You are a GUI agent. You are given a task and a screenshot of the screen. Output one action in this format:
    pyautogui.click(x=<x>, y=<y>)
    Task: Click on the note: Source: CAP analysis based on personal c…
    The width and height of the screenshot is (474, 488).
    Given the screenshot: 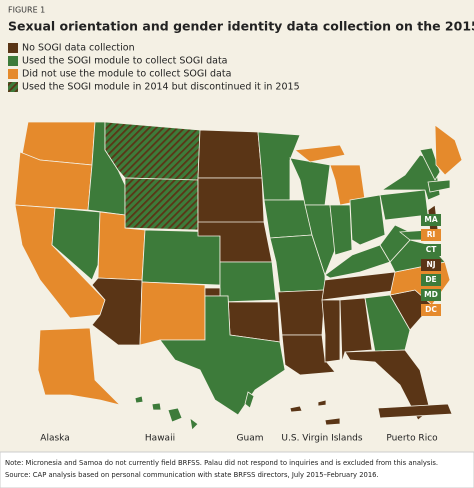 What is the action you would take?
    pyautogui.click(x=192, y=475)
    